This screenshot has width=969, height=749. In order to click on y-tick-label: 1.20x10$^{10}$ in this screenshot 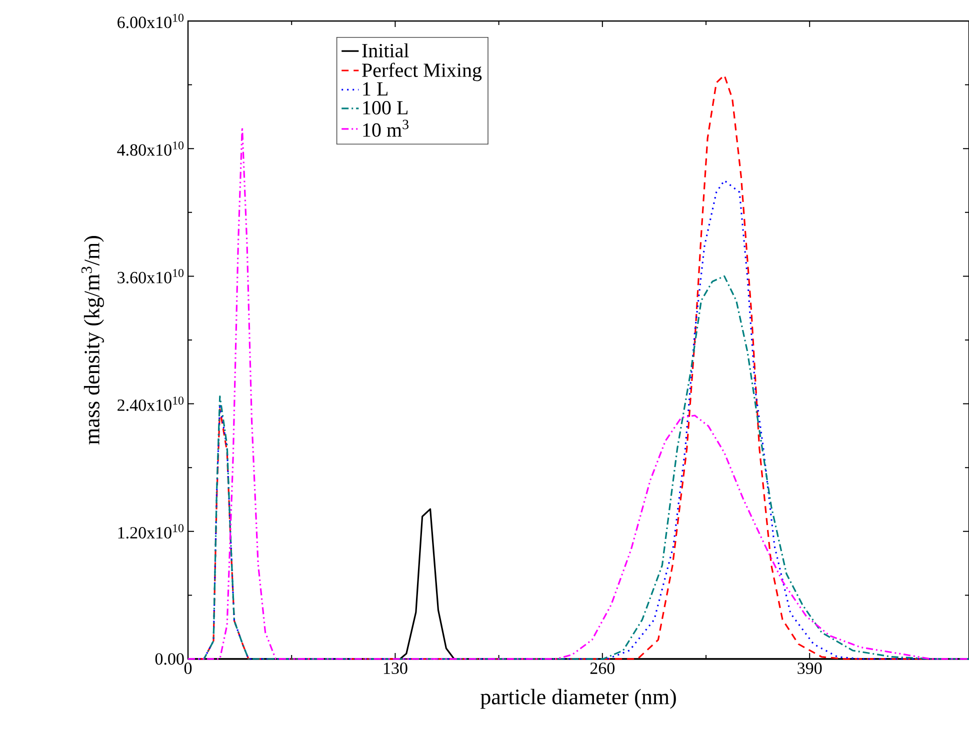, I will do `click(151, 531)`.